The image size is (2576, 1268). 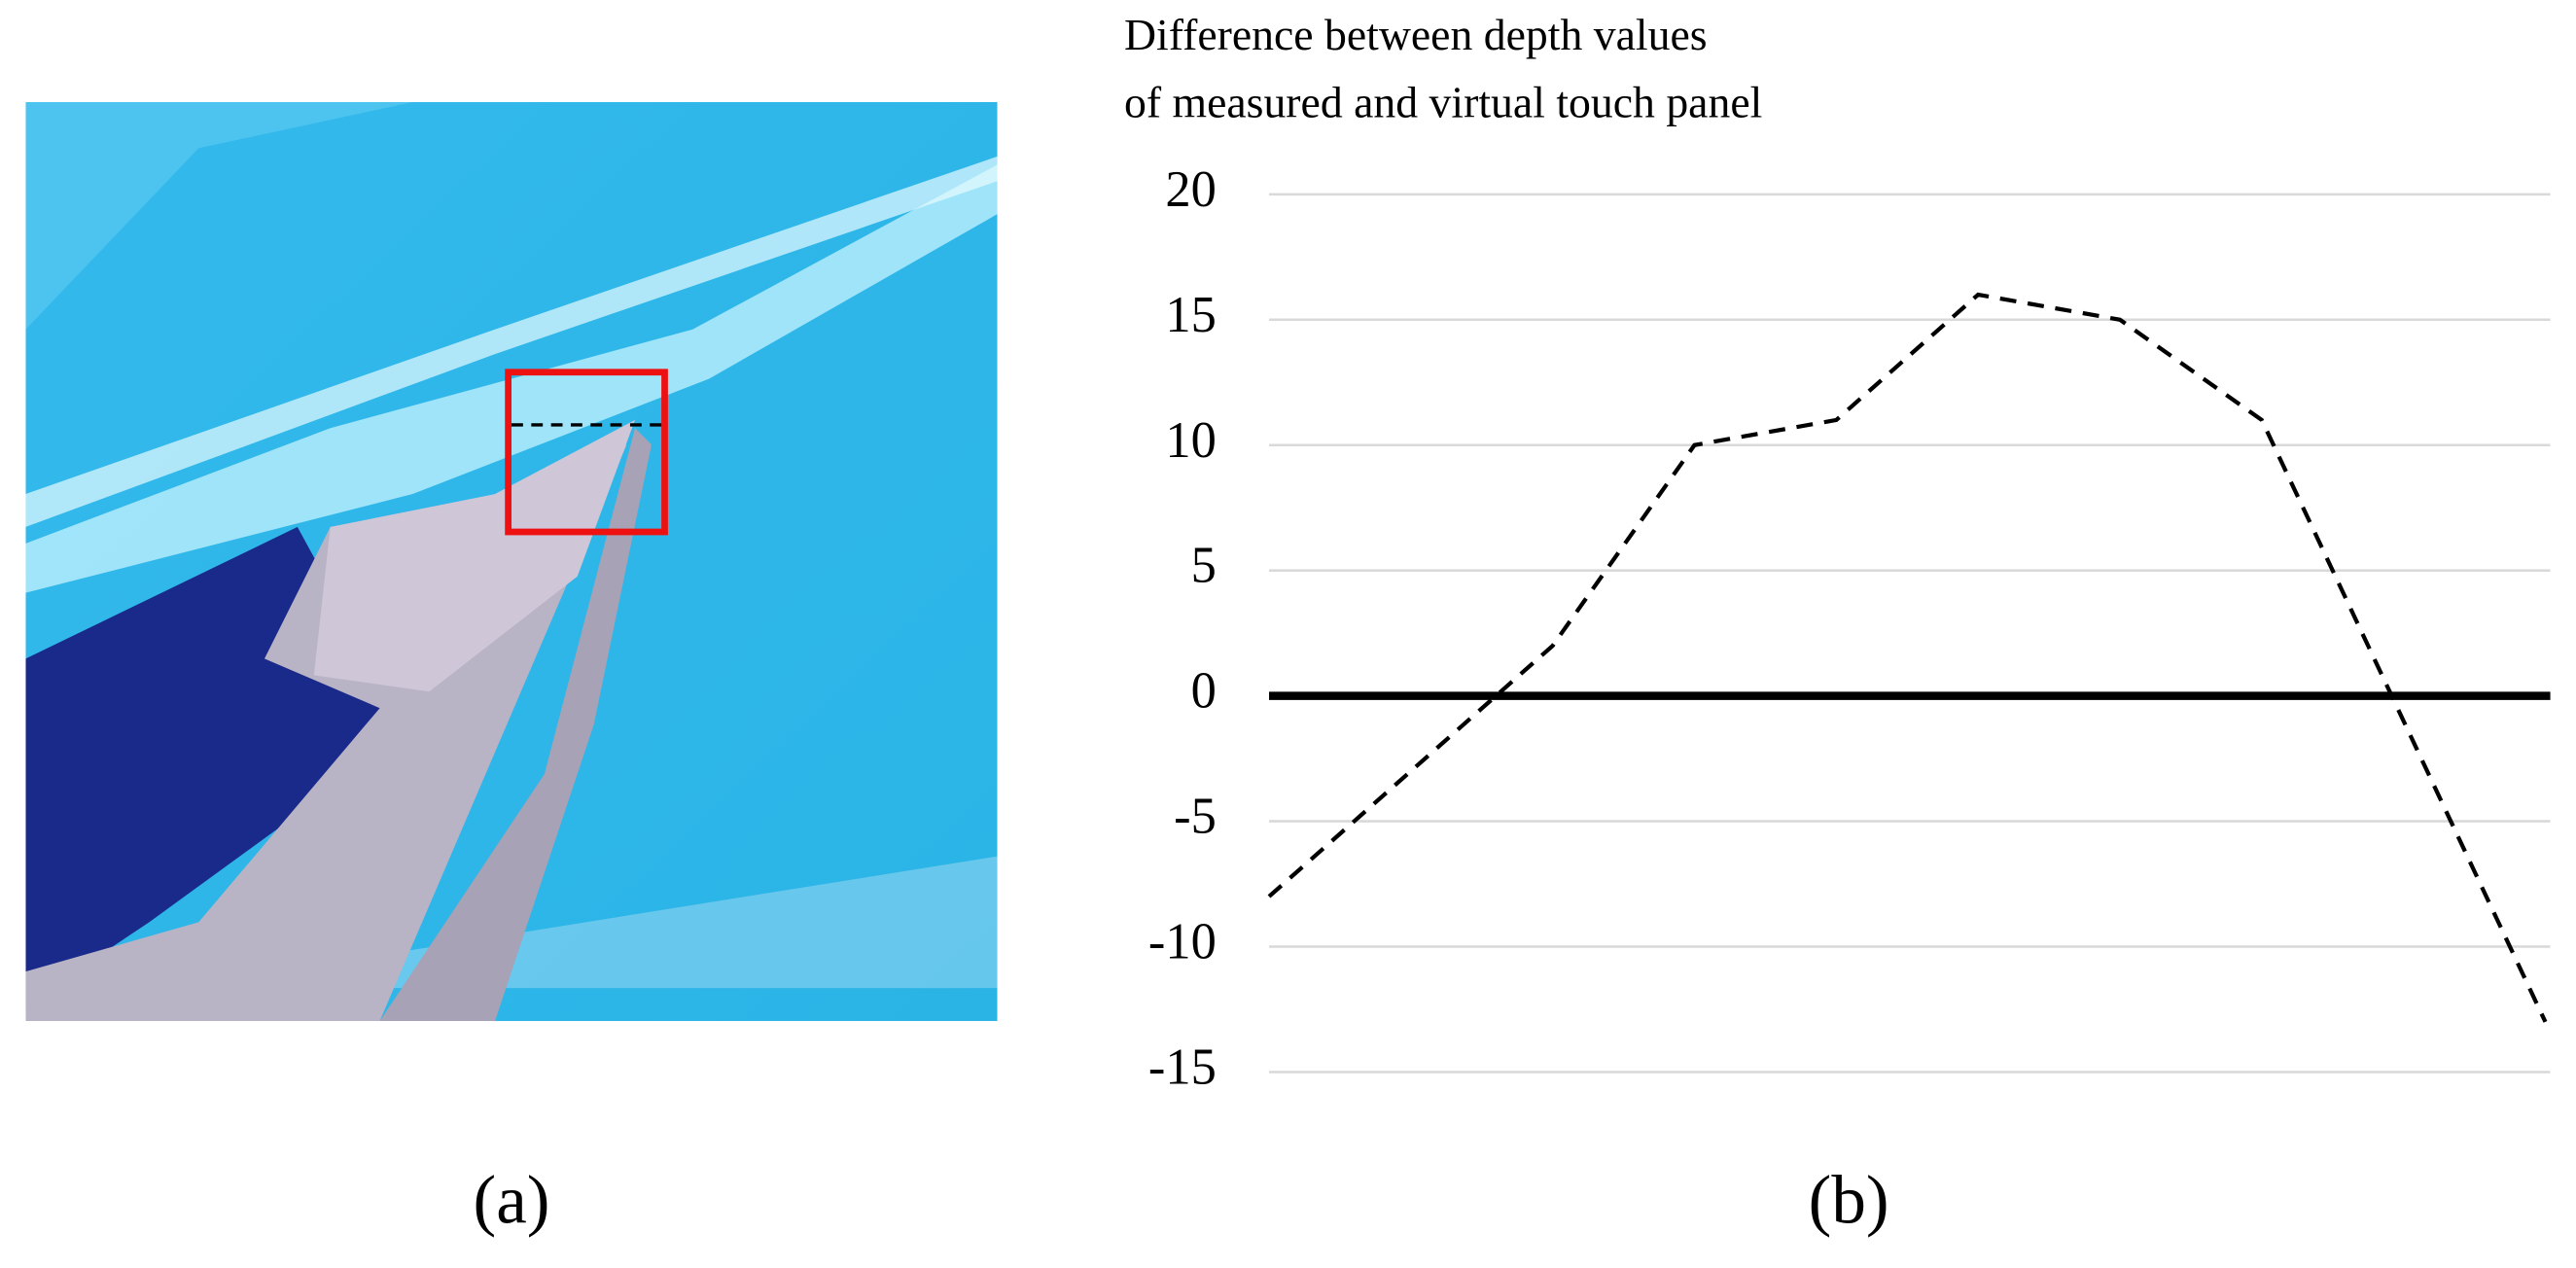 I want to click on y-tick-label: 20, so click(x=1191, y=190).